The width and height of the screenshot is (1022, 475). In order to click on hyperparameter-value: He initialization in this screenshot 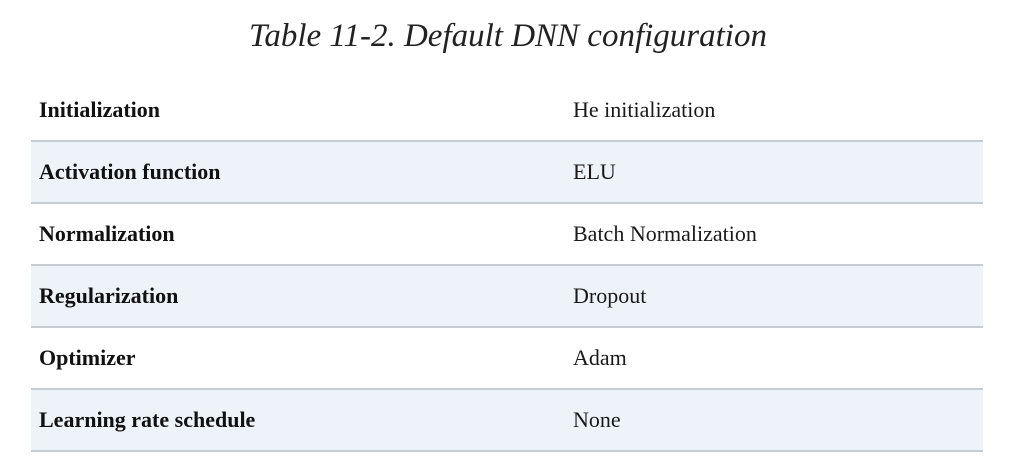, I will do `click(774, 111)`.